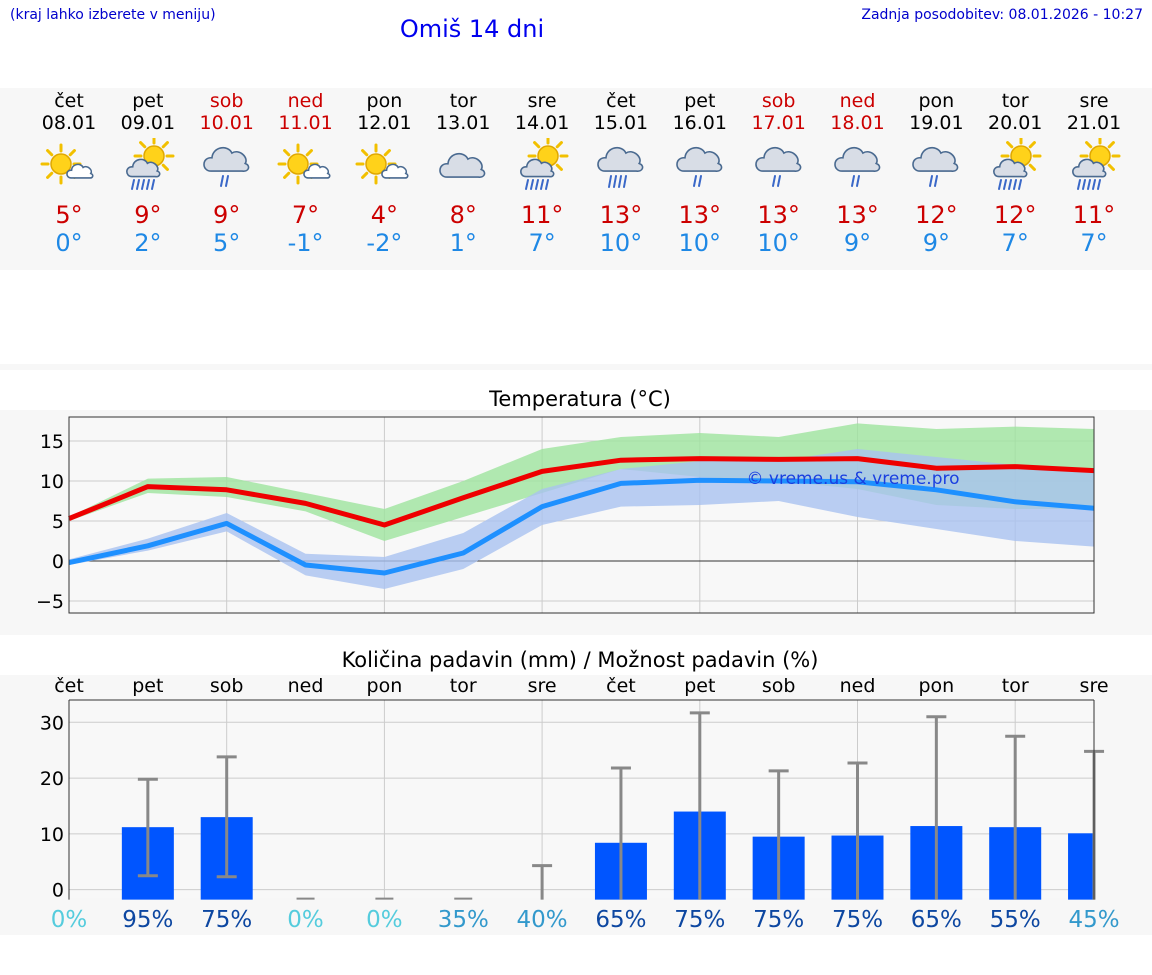 Image resolution: width=1152 pixels, height=975 pixels. What do you see at coordinates (305, 243) in the screenshot?
I see `min-temperature: -1°` at bounding box center [305, 243].